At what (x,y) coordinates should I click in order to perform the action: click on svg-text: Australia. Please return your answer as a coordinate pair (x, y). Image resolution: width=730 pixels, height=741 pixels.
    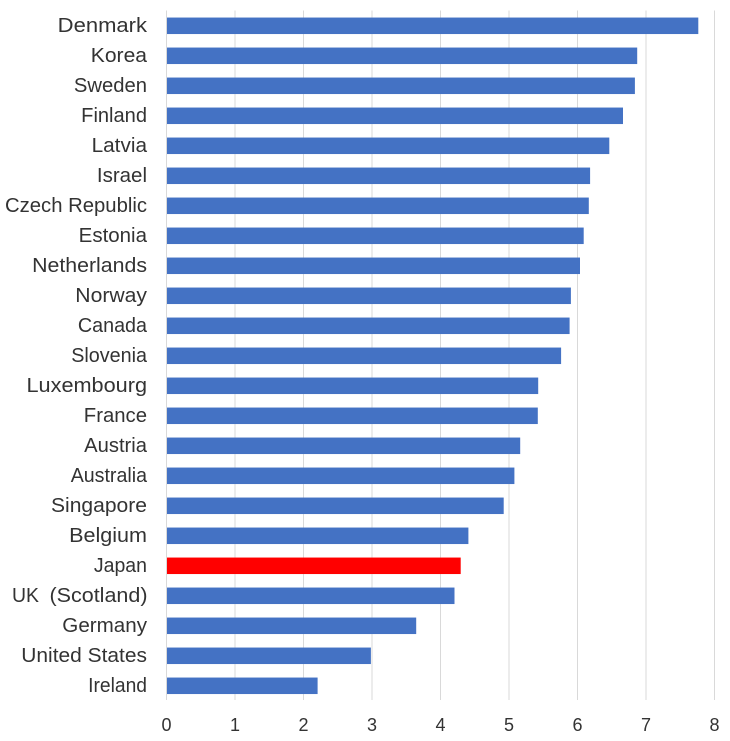
    Looking at the image, I should click on (109, 476).